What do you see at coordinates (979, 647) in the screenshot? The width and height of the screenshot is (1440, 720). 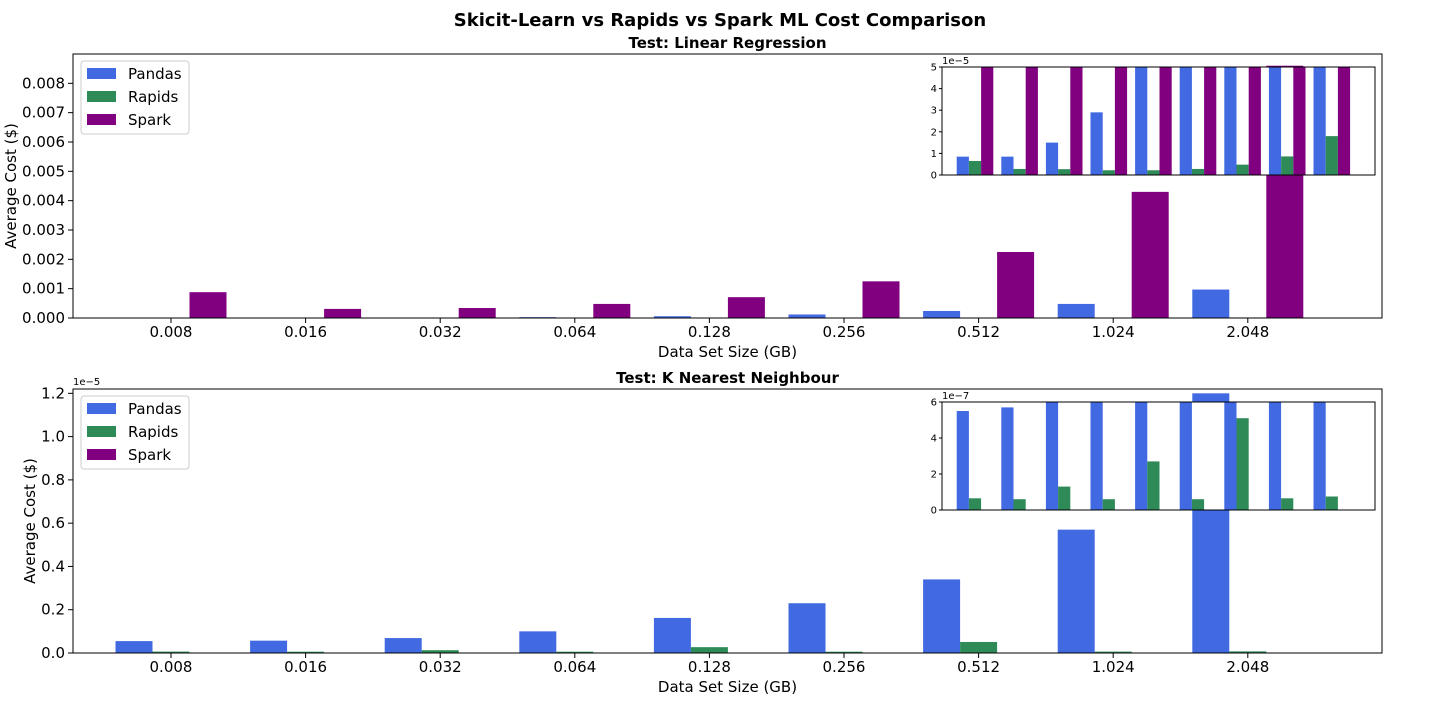 I see `bar-rapids-0.512` at bounding box center [979, 647].